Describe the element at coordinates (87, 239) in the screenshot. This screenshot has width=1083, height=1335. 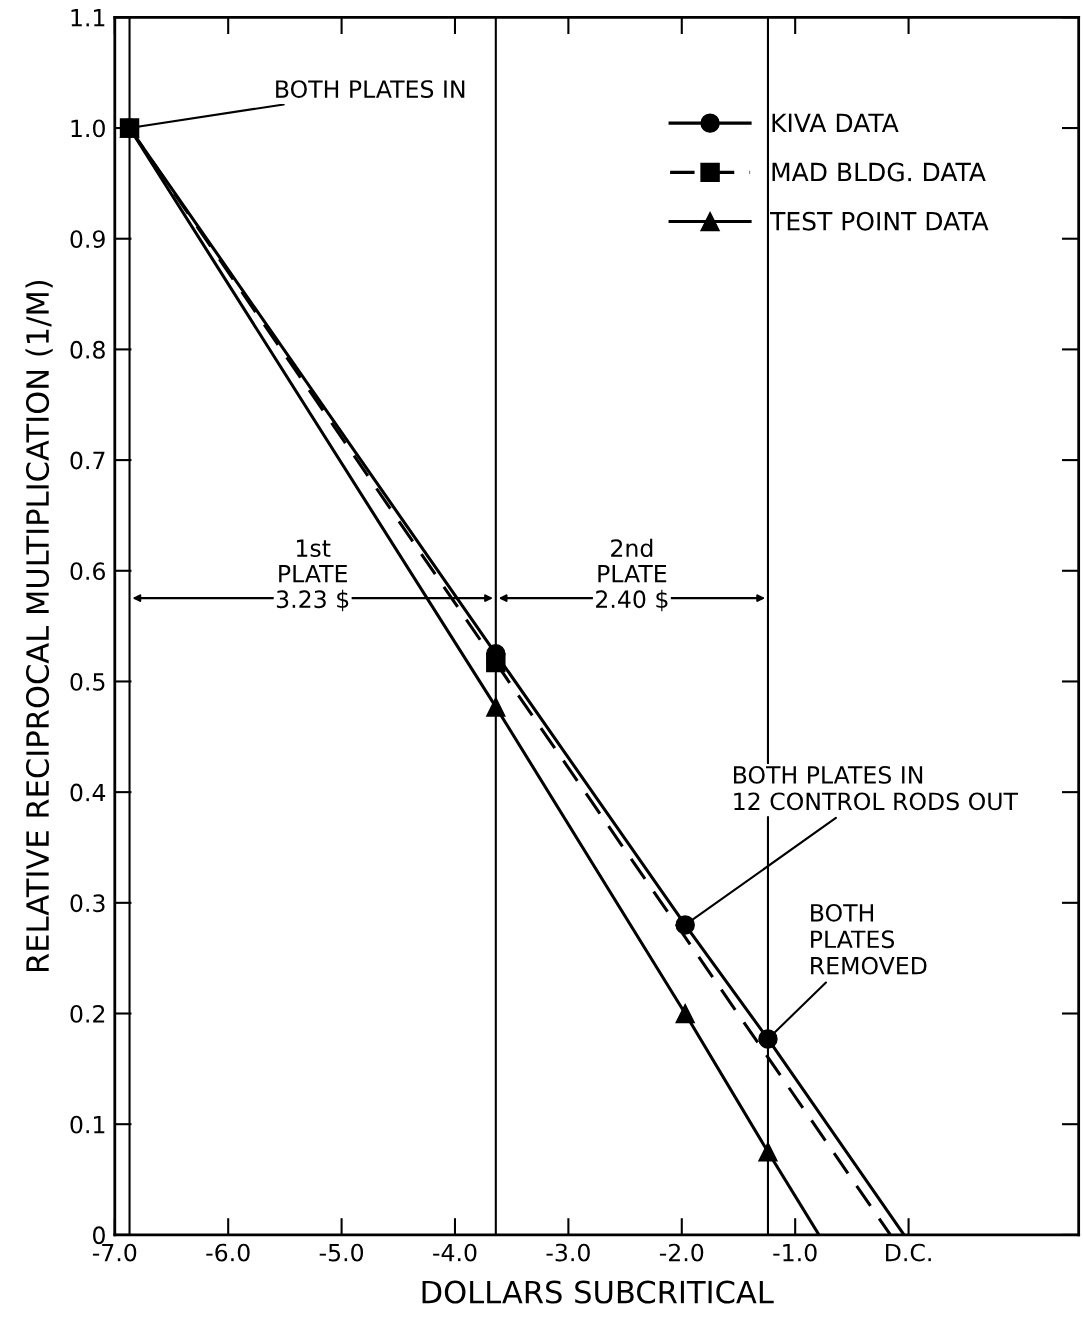
I see `y-tick-label: 0.9` at that location.